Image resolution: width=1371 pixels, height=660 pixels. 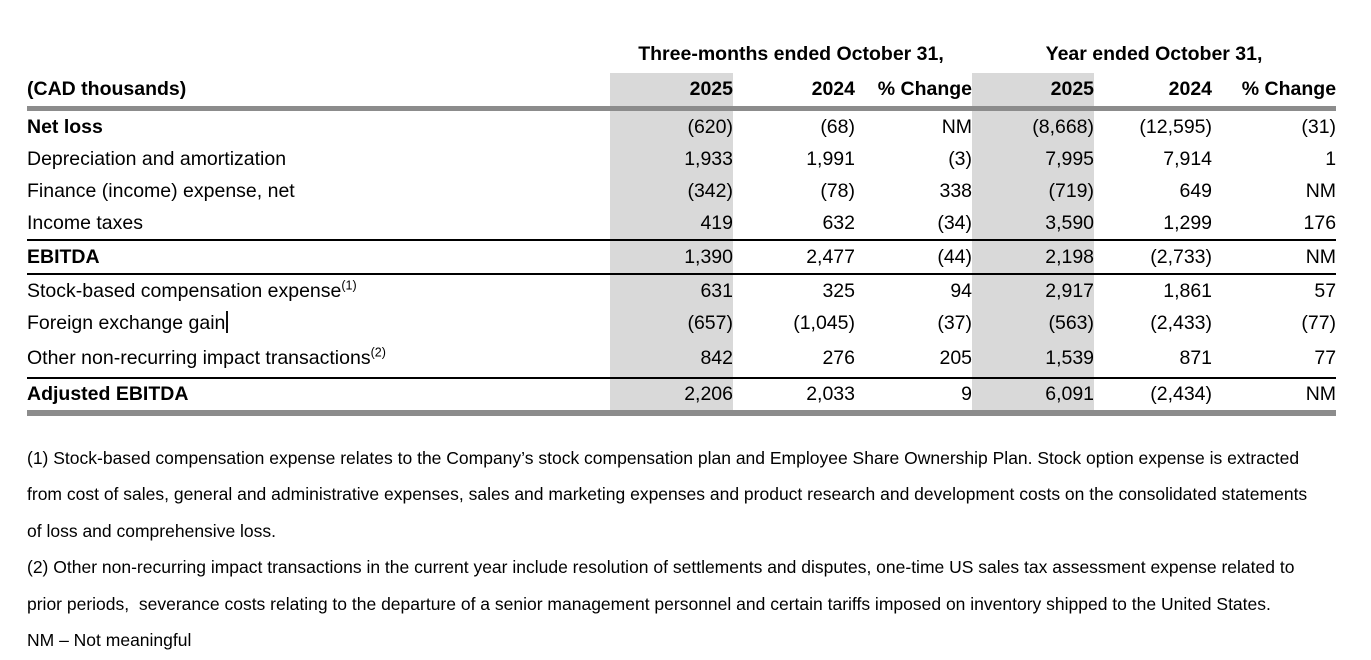 I want to click on cell-value: 649, so click(x=1196, y=190).